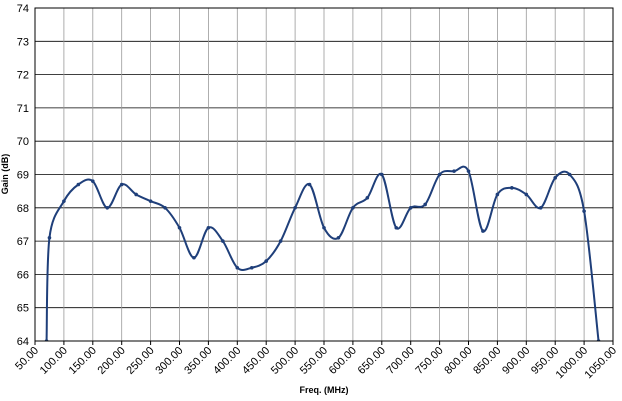 The height and width of the screenshot is (401, 622). Describe the element at coordinates (140, 361) in the screenshot. I see `x-tick-label: 250.00` at that location.